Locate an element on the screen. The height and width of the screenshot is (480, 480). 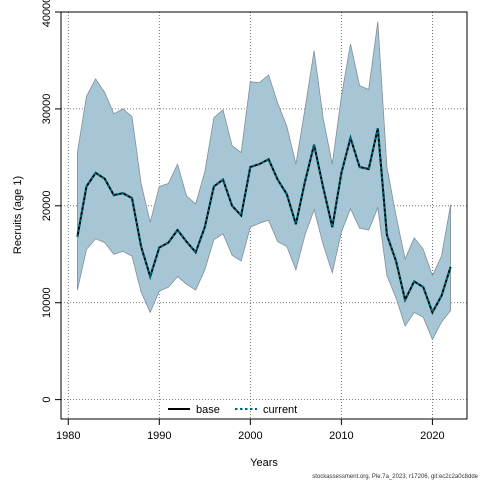
x-tick-label: 2010 is located at coordinates (341, 436).